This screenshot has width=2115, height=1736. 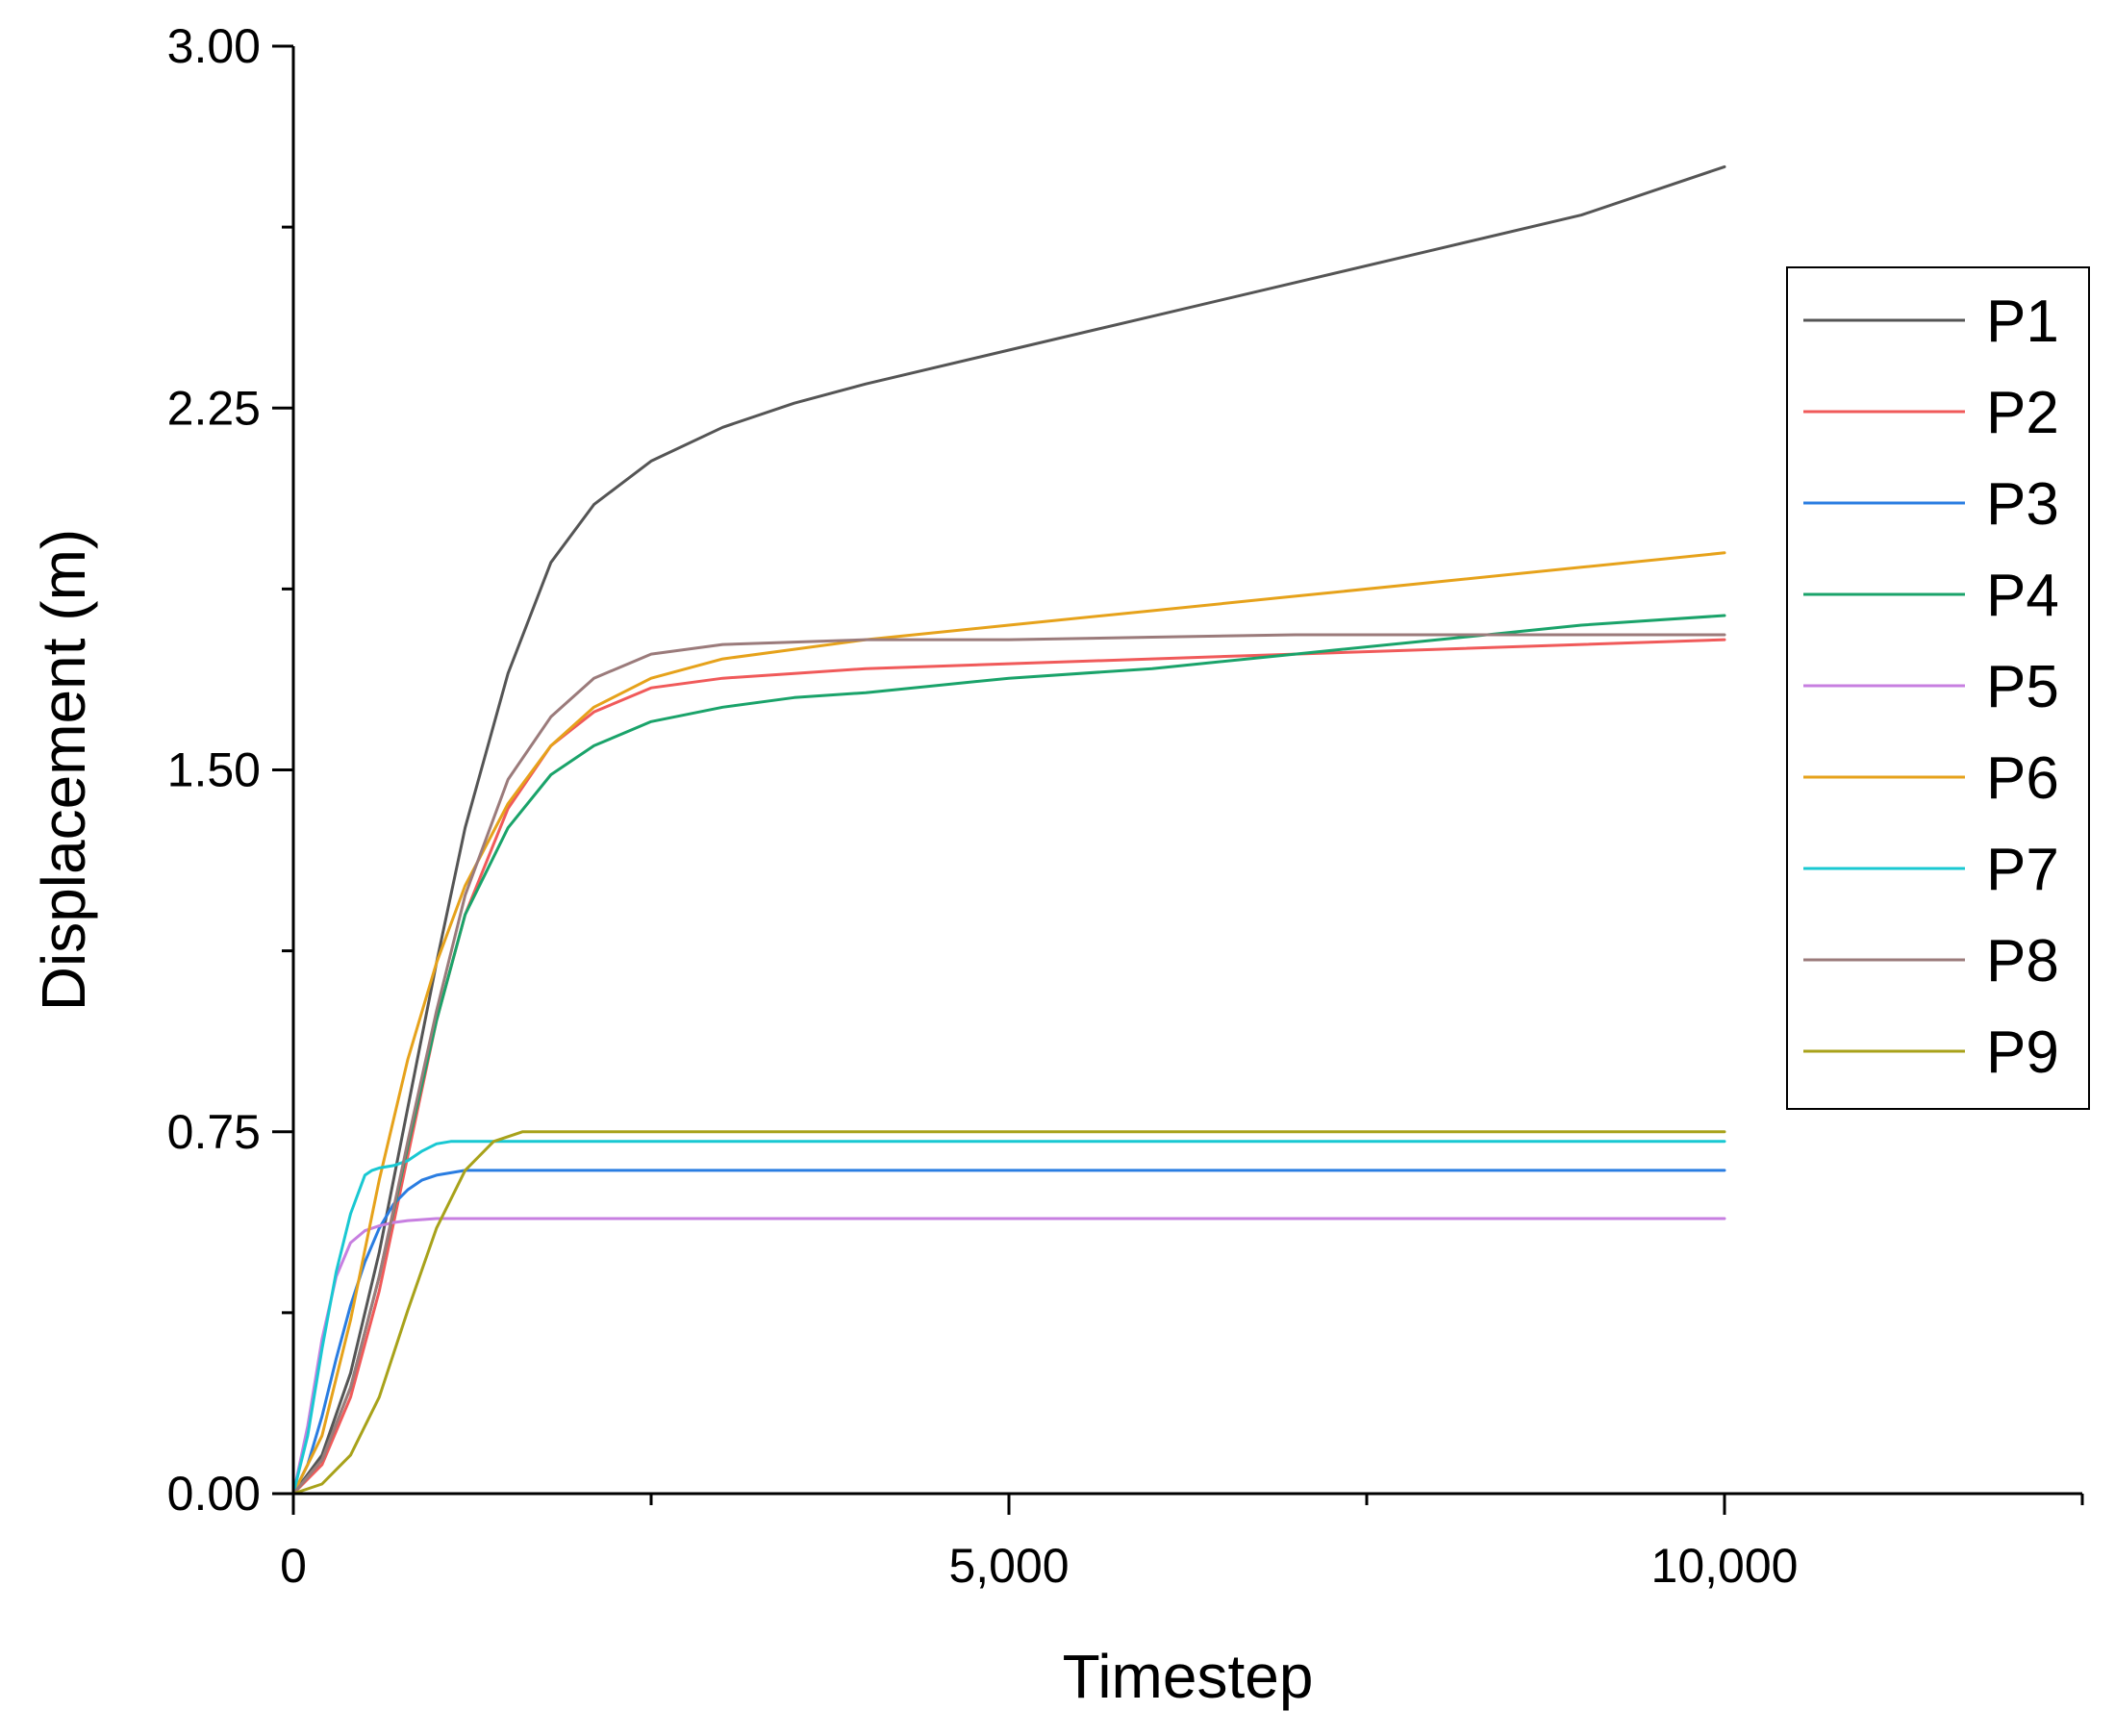 I want to click on x-axis-title: Timestep, so click(x=1188, y=1676).